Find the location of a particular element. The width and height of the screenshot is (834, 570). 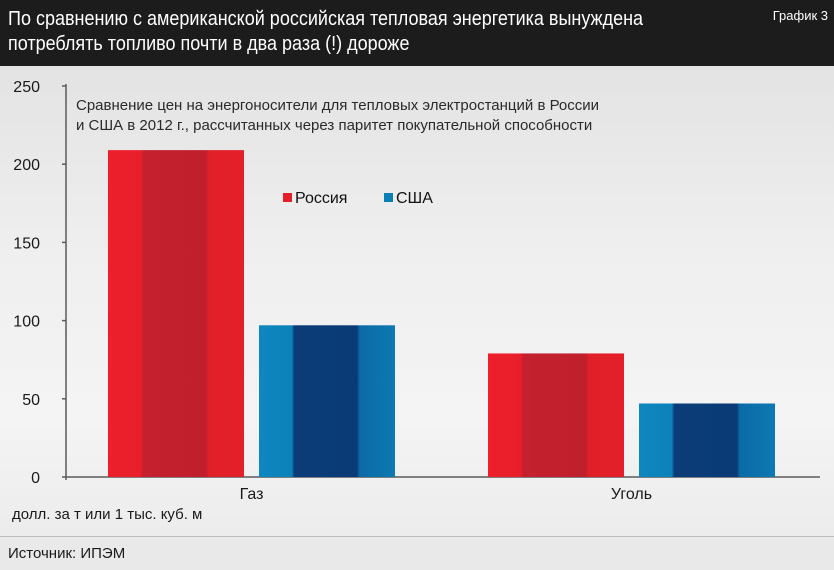

source-note: Источник: ИПЭМ is located at coordinates (67, 553).